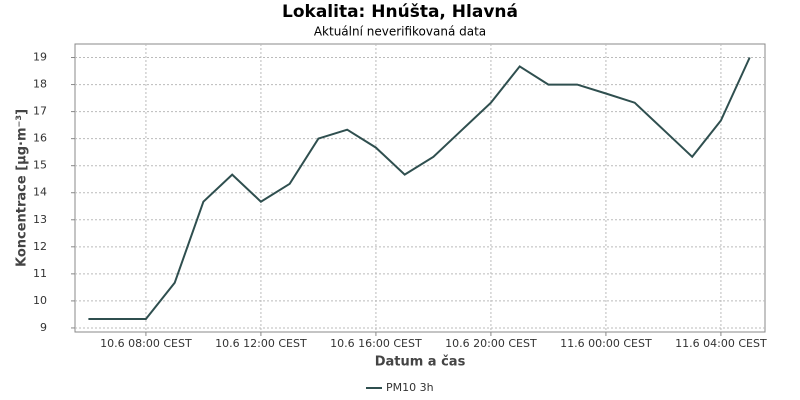  Describe the element at coordinates (410, 387) in the screenshot. I see `legend-label: PM10 3h` at that location.